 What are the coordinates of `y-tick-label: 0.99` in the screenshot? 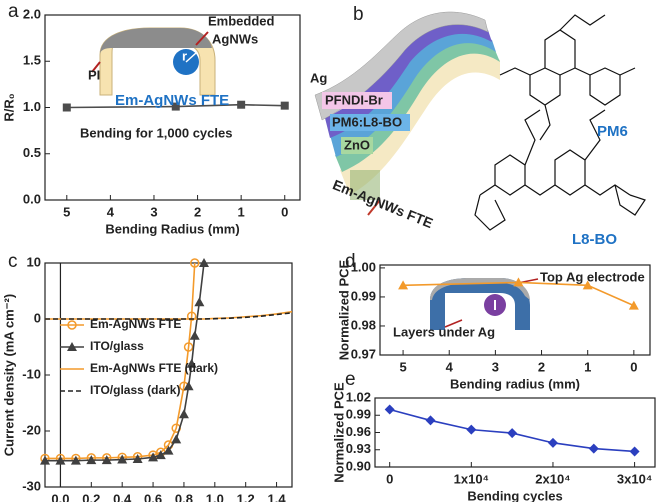 It's located at (358, 414).